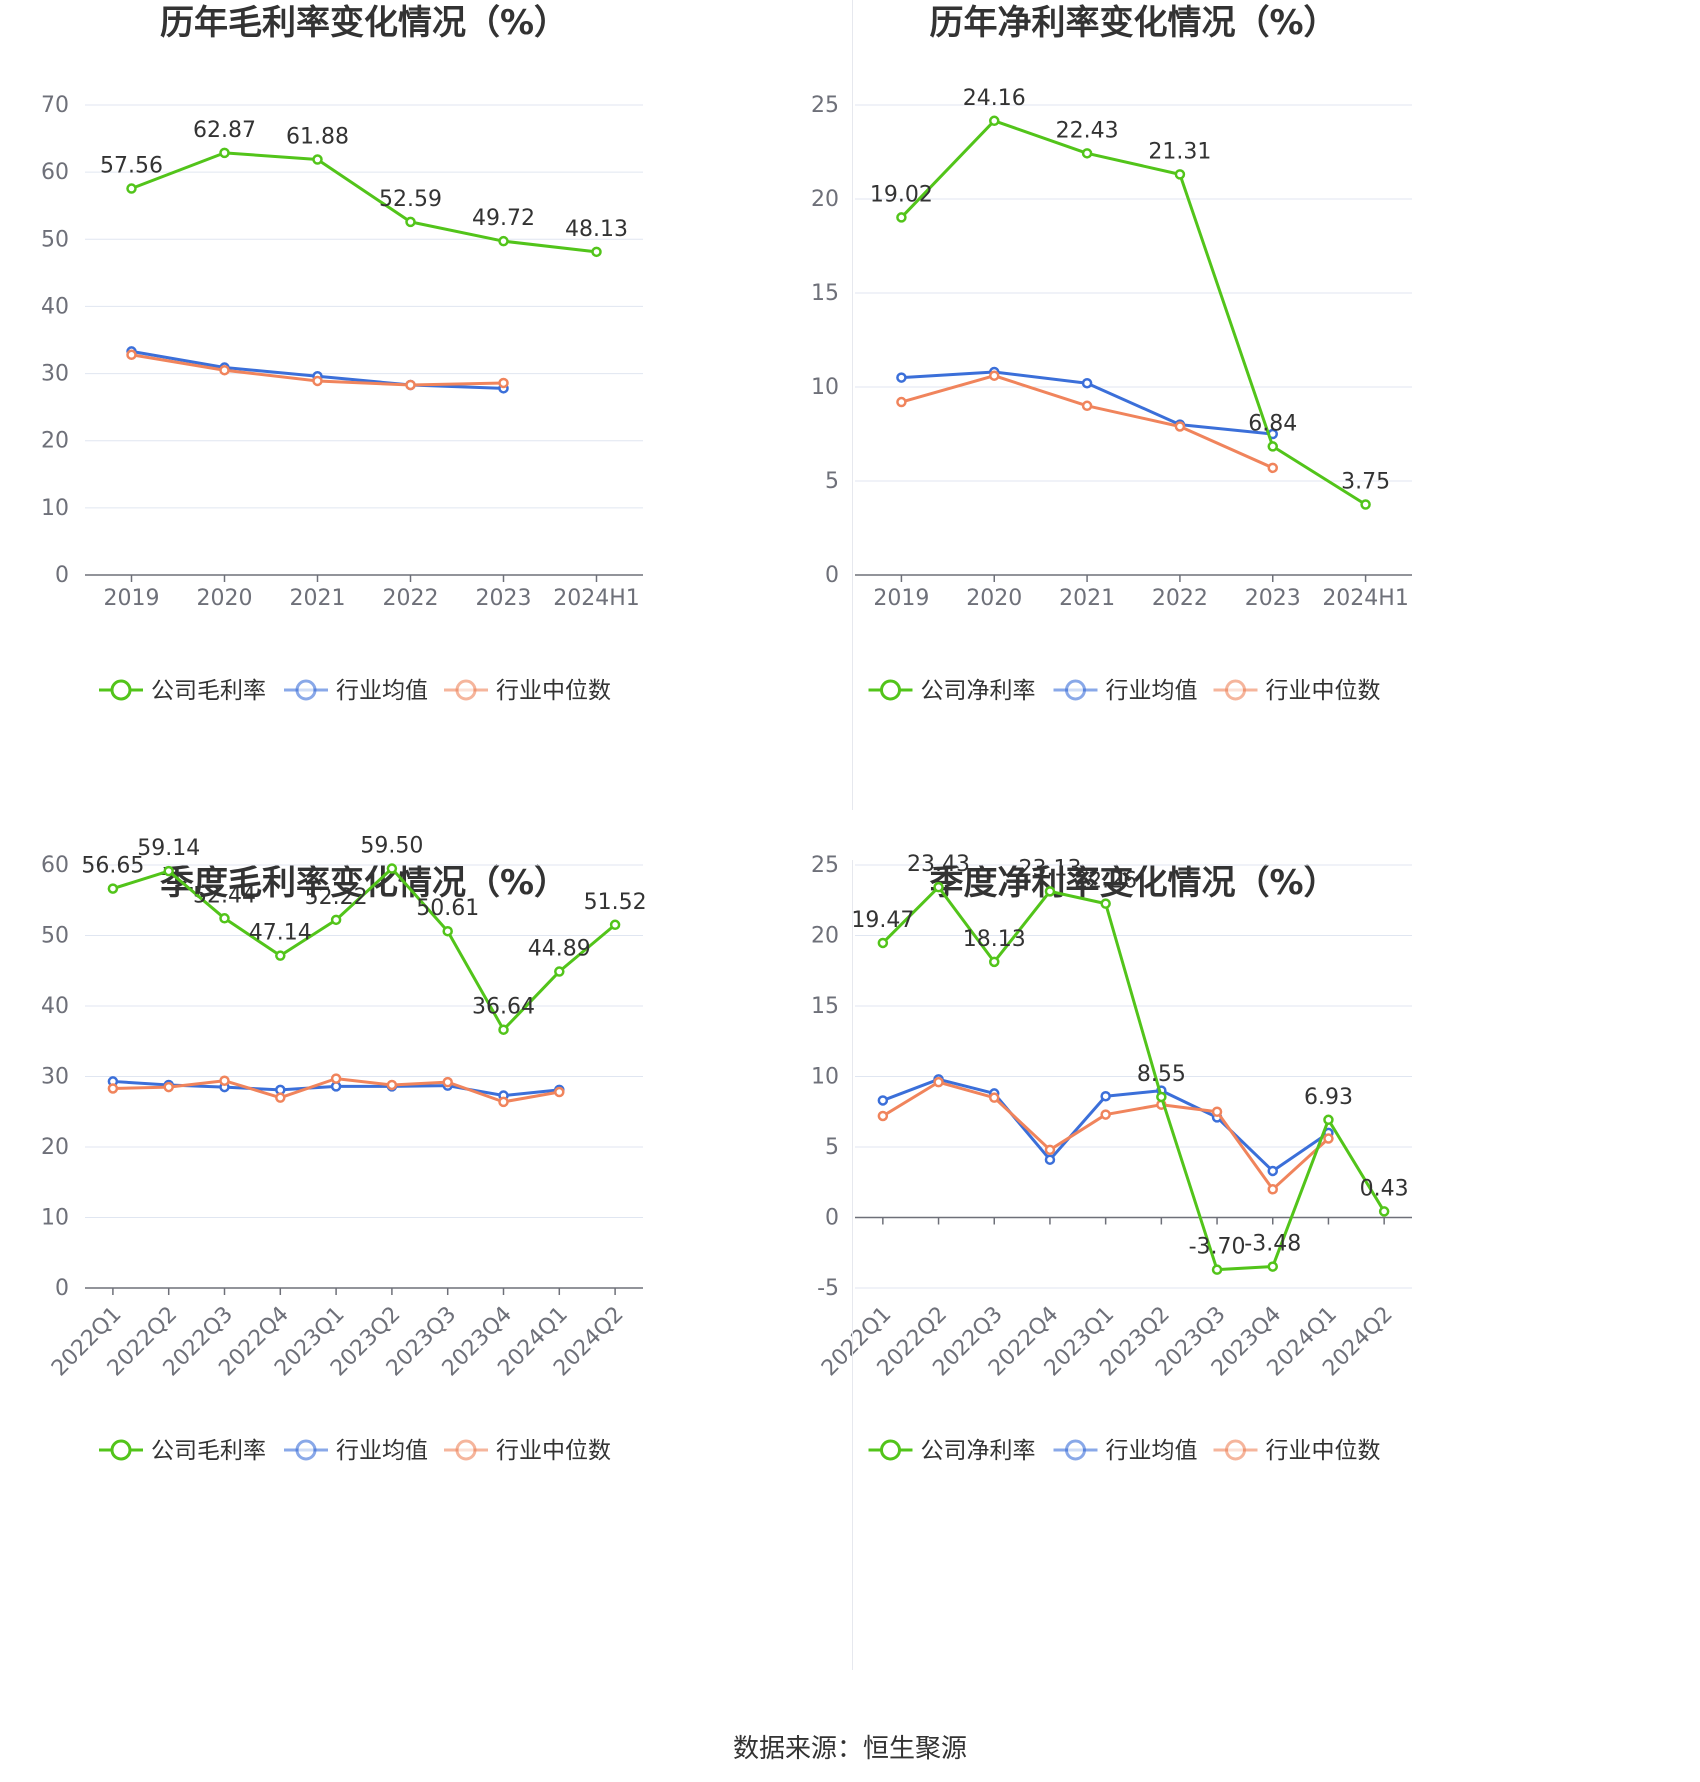 The width and height of the screenshot is (1700, 1782). What do you see at coordinates (1105, 881) in the screenshot?
I see `data-label: 22.26` at bounding box center [1105, 881].